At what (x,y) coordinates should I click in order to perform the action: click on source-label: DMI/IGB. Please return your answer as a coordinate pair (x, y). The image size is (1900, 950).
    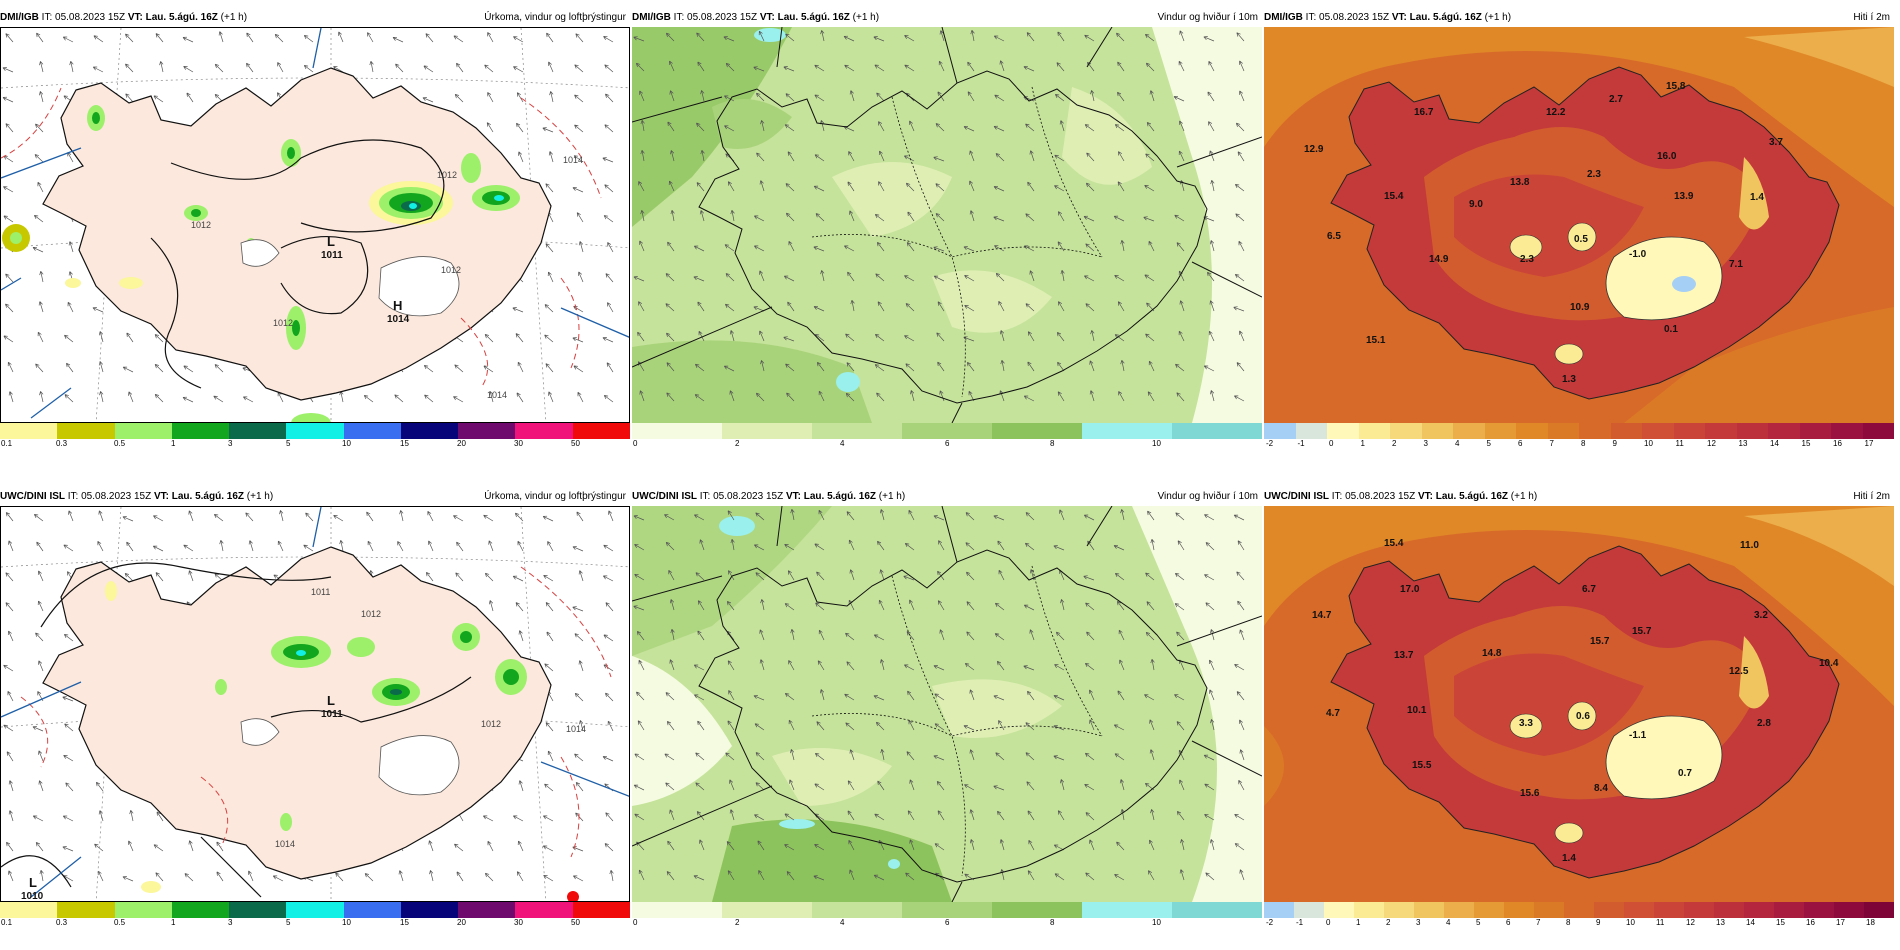
    Looking at the image, I should click on (651, 17).